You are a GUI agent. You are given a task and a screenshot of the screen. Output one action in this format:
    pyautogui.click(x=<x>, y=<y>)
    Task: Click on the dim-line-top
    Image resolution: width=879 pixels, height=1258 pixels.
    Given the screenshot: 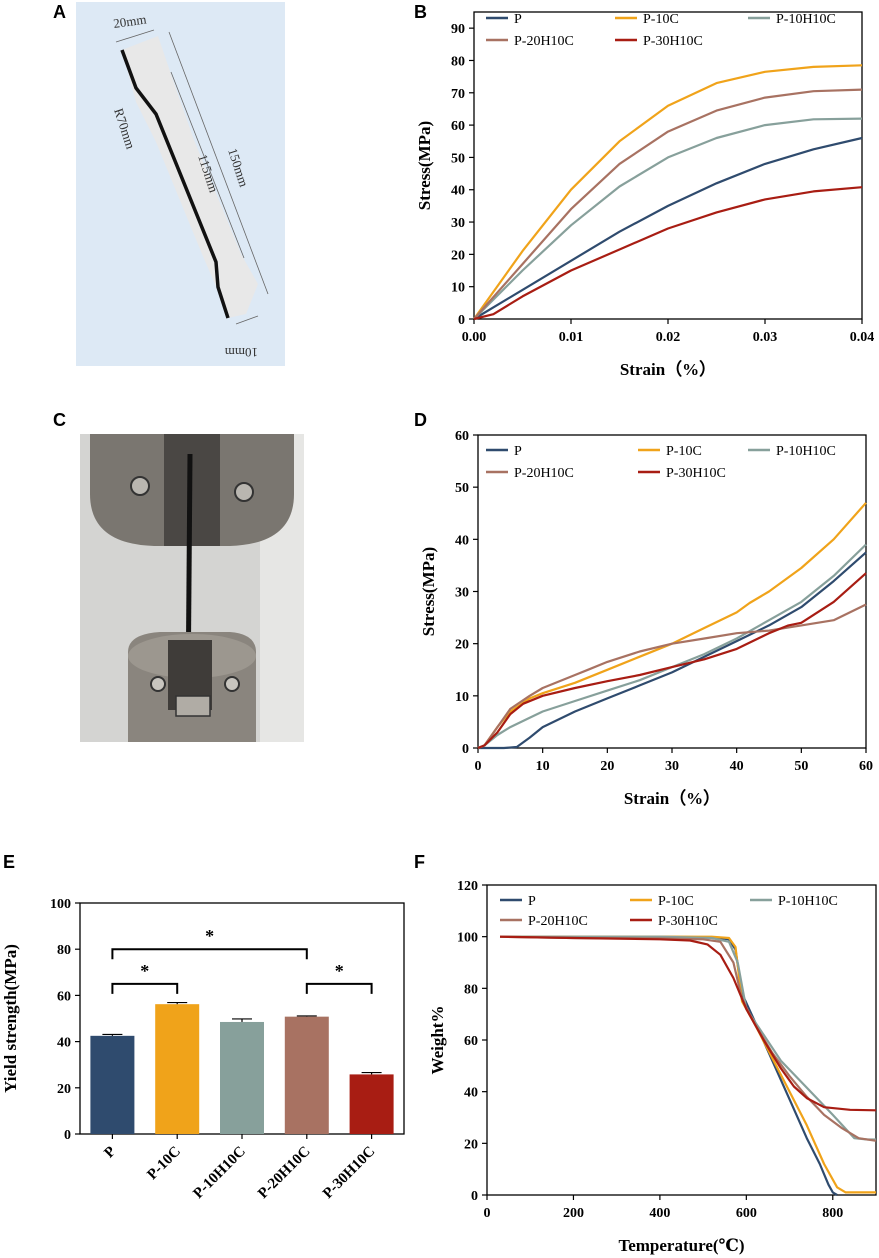 What is the action you would take?
    pyautogui.click(x=135, y=36)
    